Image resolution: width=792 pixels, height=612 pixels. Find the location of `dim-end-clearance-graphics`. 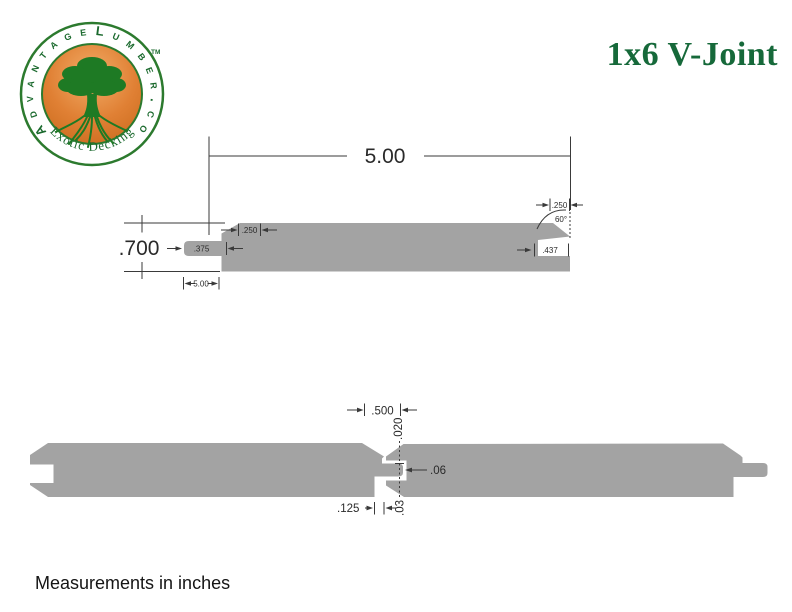

dim-end-clearance-graphics is located at coordinates (416, 470).